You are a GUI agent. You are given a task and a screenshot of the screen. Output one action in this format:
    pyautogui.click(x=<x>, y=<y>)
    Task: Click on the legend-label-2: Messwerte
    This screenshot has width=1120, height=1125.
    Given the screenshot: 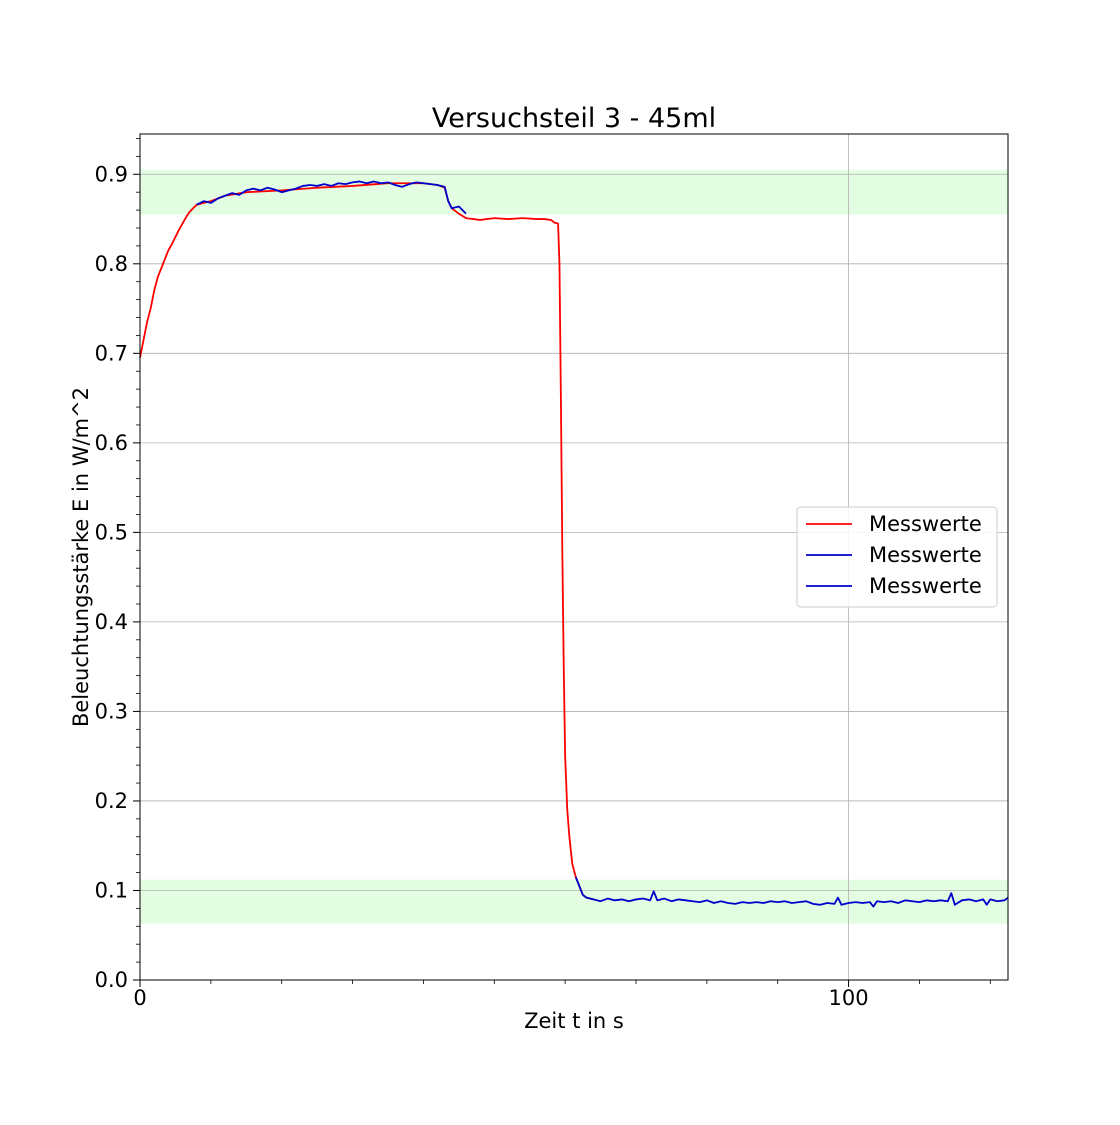 What is the action you would take?
    pyautogui.click(x=925, y=586)
    